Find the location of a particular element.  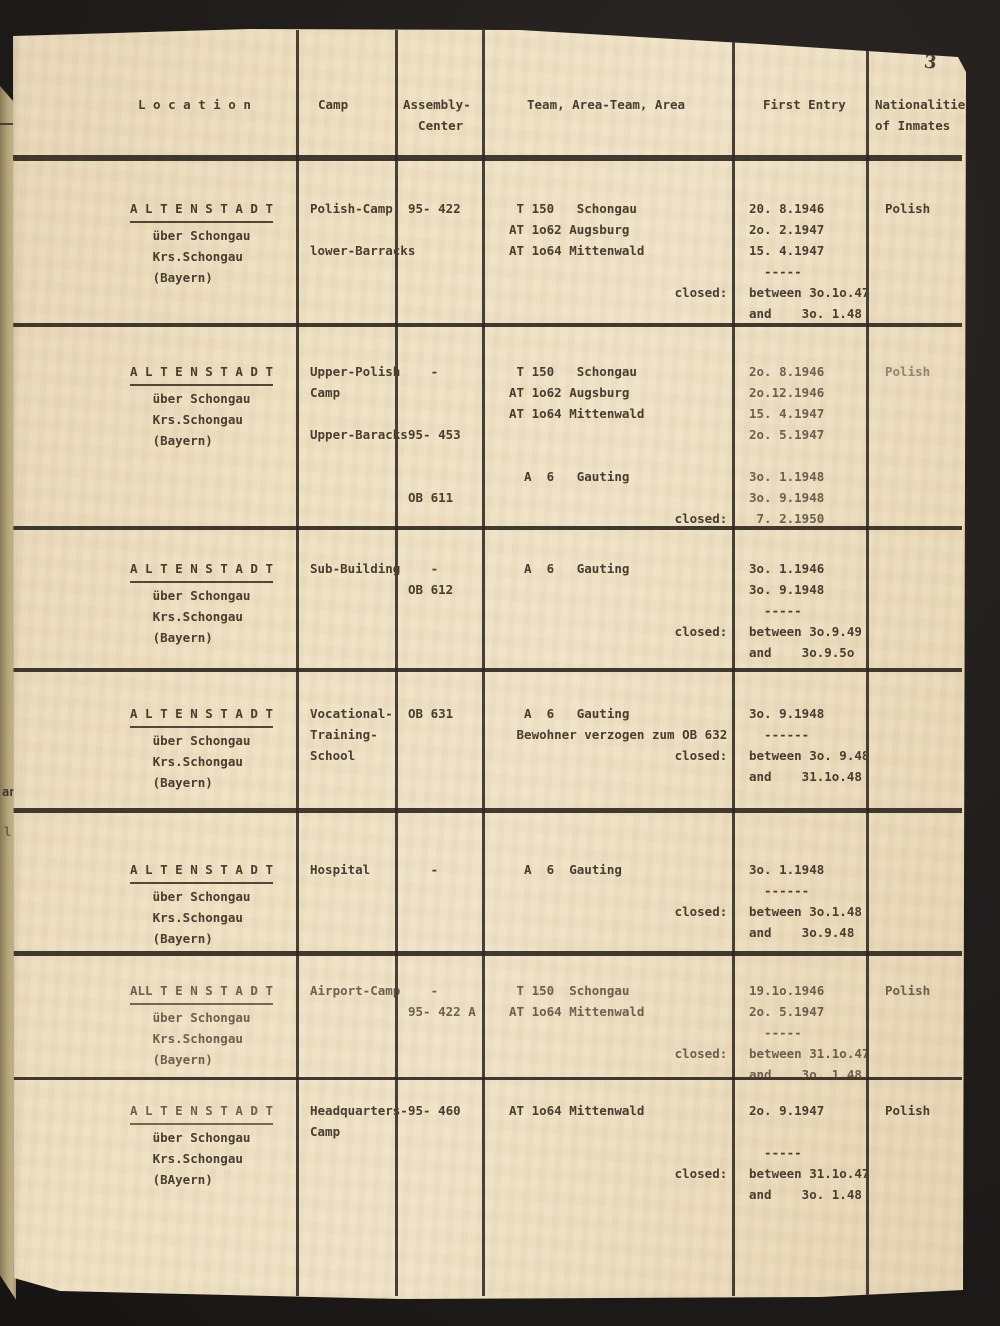

header-camp: Camp is located at coordinates (333, 104).